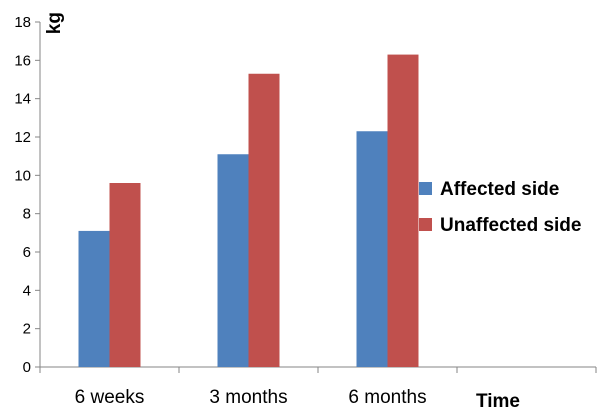 Image resolution: width=600 pixels, height=414 pixels. Describe the element at coordinates (500, 207) in the screenshot. I see `legend: Affected side Unaffected side` at that location.